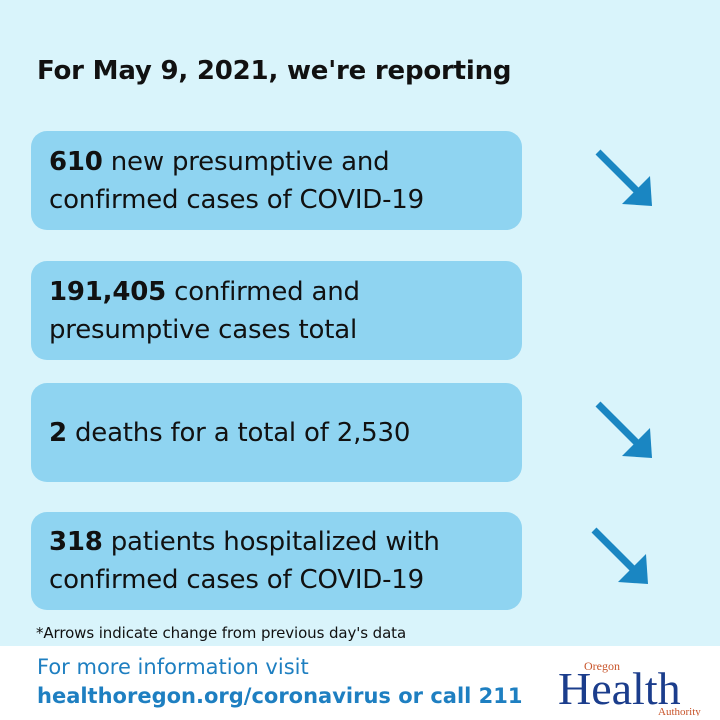  Describe the element at coordinates (58, 432) in the screenshot. I see `stat-number: 2` at that location.